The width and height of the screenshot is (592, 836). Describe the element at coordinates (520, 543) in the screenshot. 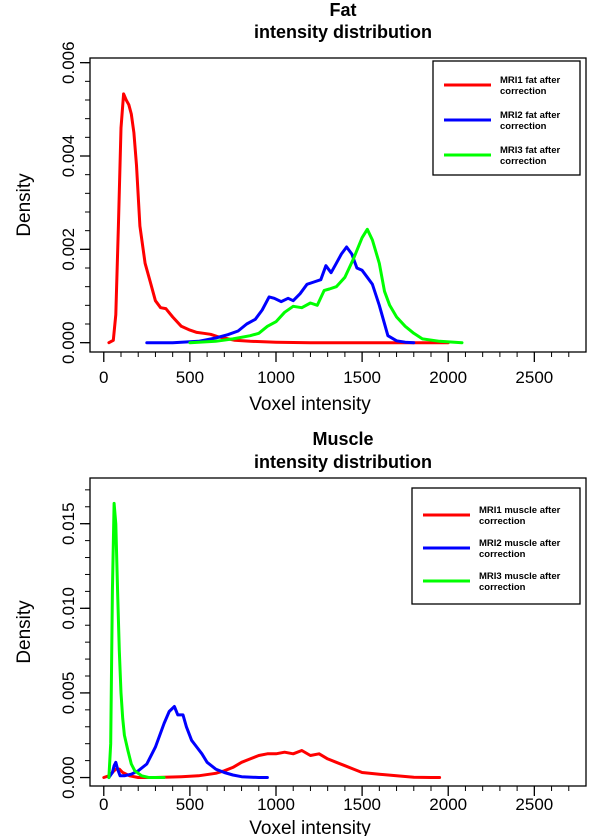

I see `legend-label: MRI2 muscle after` at that location.